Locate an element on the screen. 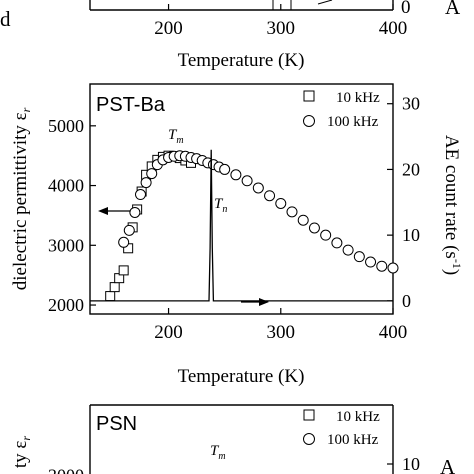 Image resolution: width=474 pixels, height=474 pixels. top-x-tick-label-0: 200 is located at coordinates (168, 28).